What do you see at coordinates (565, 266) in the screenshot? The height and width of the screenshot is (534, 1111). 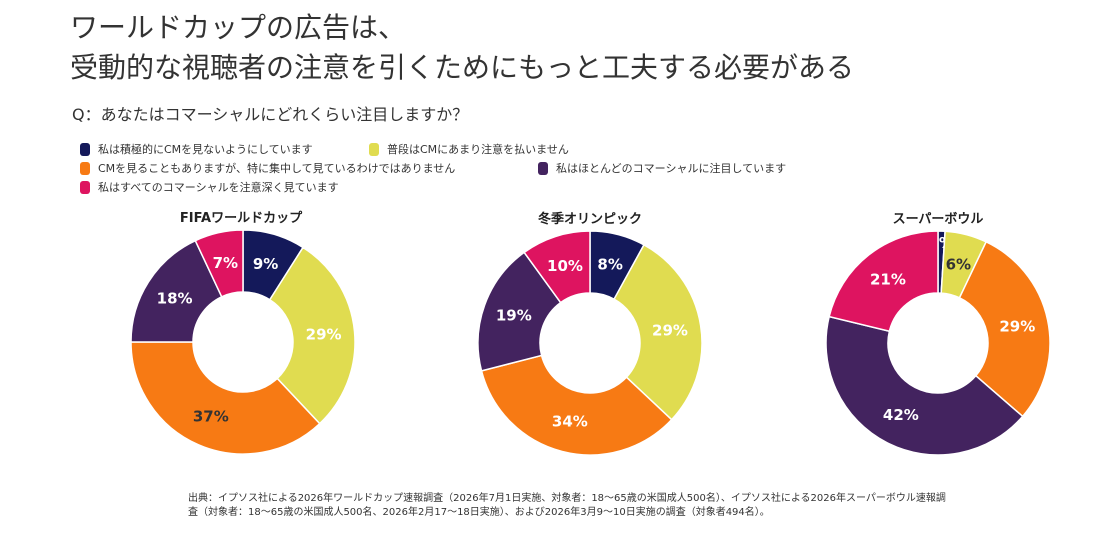 I see `slice-label: 10%` at bounding box center [565, 266].